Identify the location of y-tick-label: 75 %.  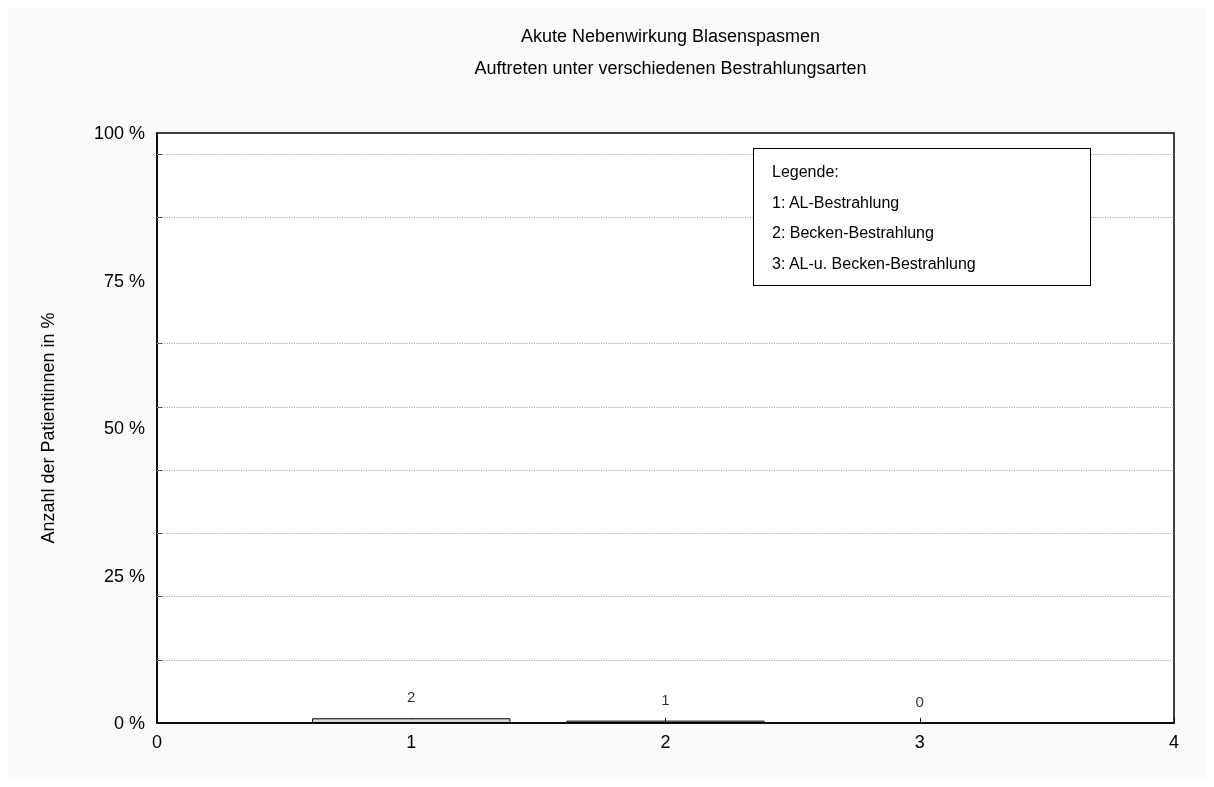
(124, 280).